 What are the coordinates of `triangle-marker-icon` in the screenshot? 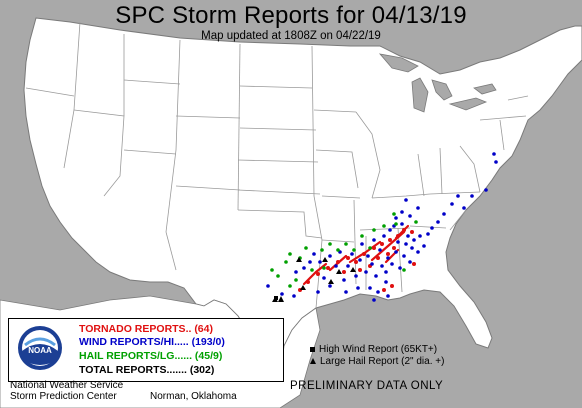 It's located at (313, 361).